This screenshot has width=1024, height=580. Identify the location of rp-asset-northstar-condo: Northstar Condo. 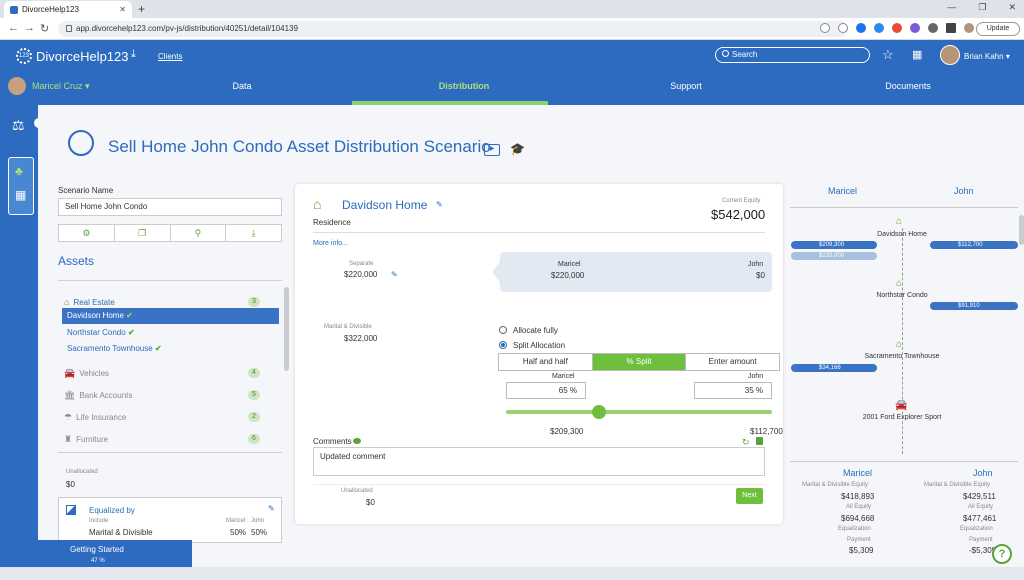
(902, 295).